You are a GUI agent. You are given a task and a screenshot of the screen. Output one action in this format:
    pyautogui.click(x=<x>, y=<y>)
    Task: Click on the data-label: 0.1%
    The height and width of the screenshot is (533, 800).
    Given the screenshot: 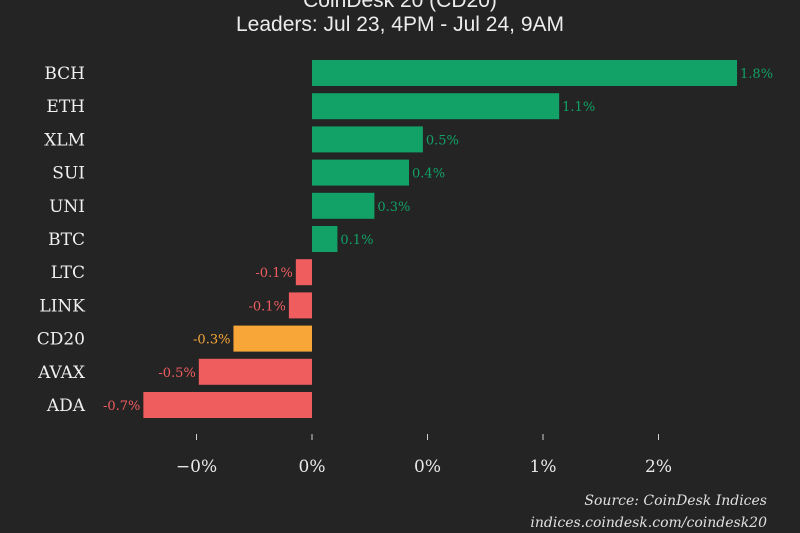 What is the action you would take?
    pyautogui.click(x=356, y=240)
    